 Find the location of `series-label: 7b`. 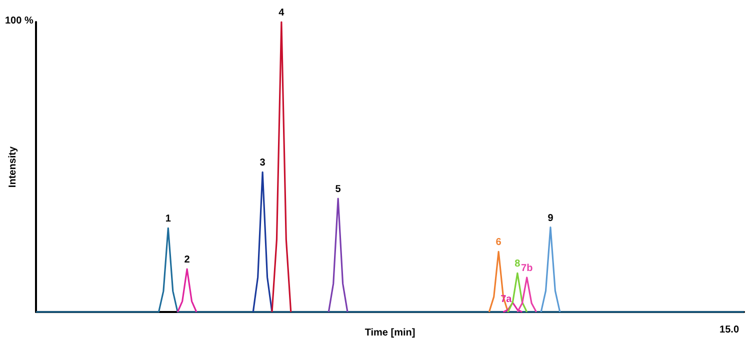

series-label: 7b is located at coordinates (527, 268).